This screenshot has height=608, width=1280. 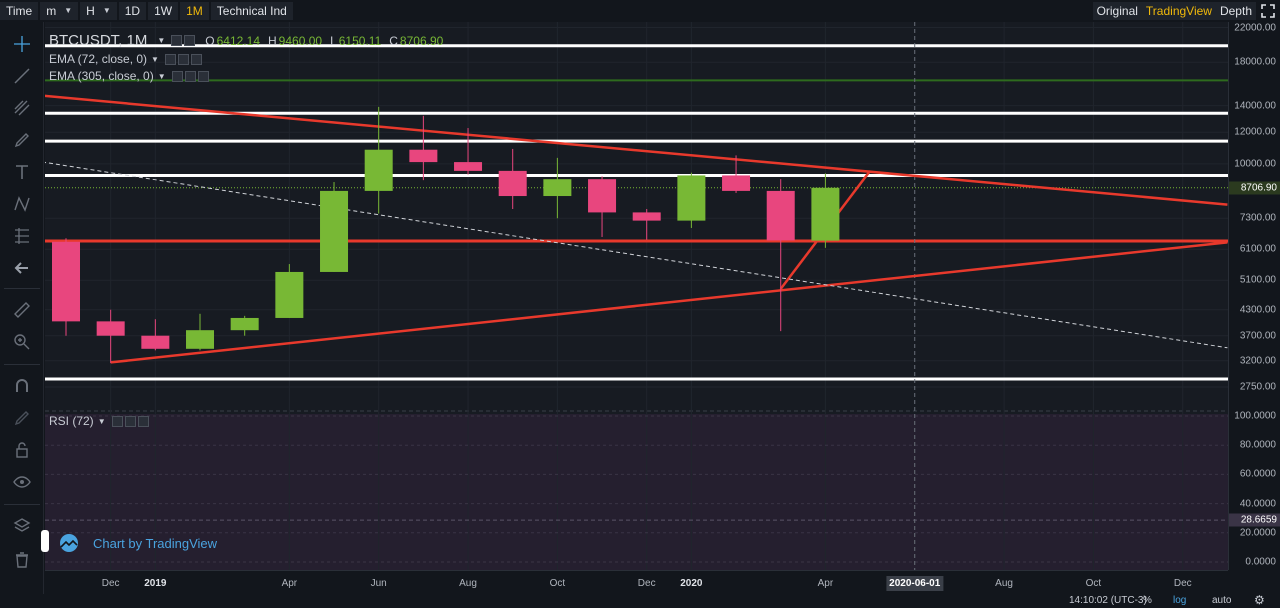 I want to click on current-price-badge: 8706.90, so click(x=1254, y=188).